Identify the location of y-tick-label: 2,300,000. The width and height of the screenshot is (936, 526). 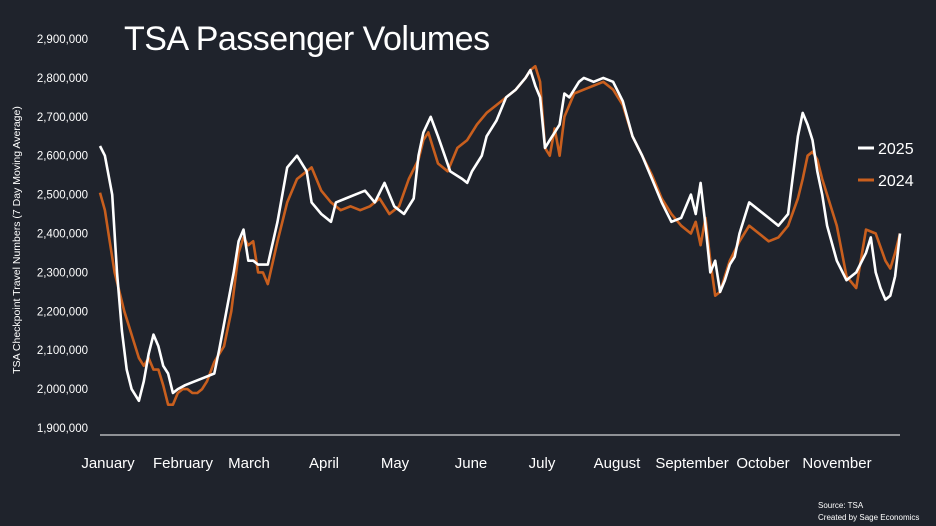
(62, 273).